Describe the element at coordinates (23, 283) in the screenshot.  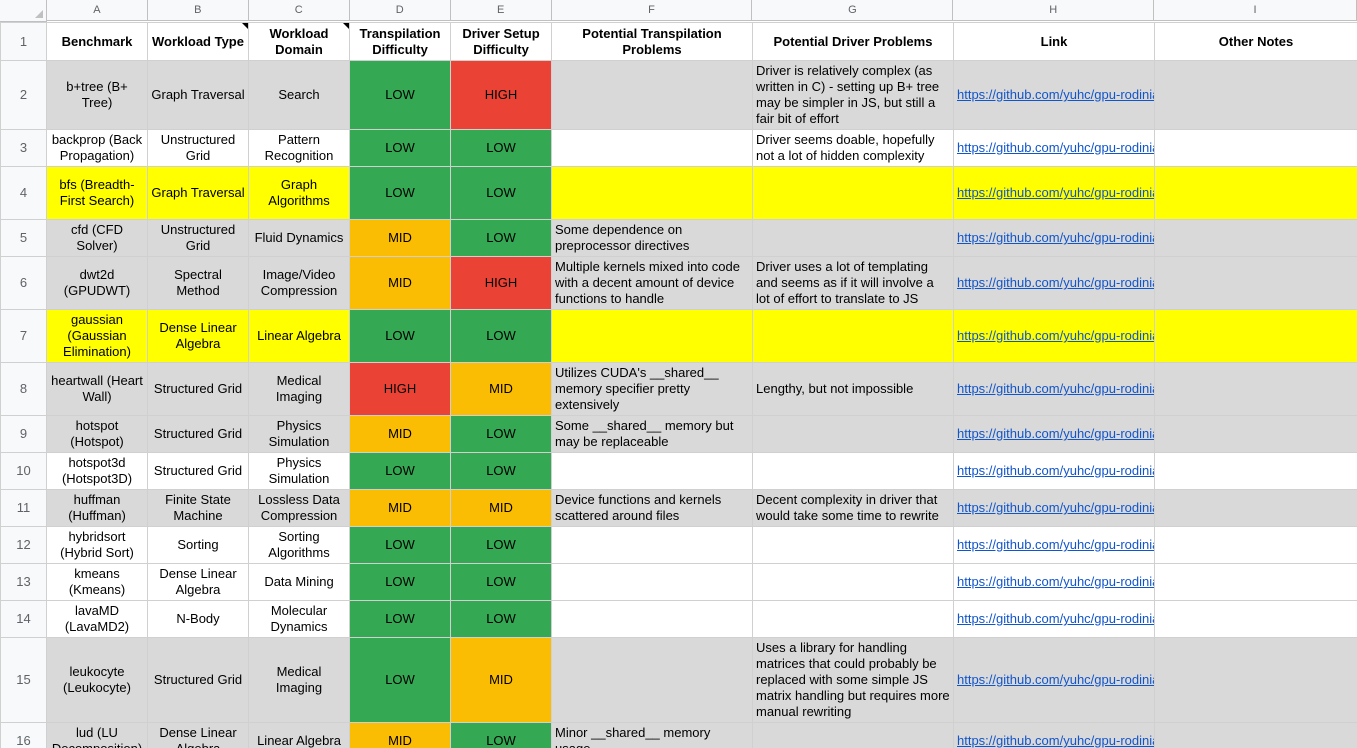
I see `row-number: 6` at that location.